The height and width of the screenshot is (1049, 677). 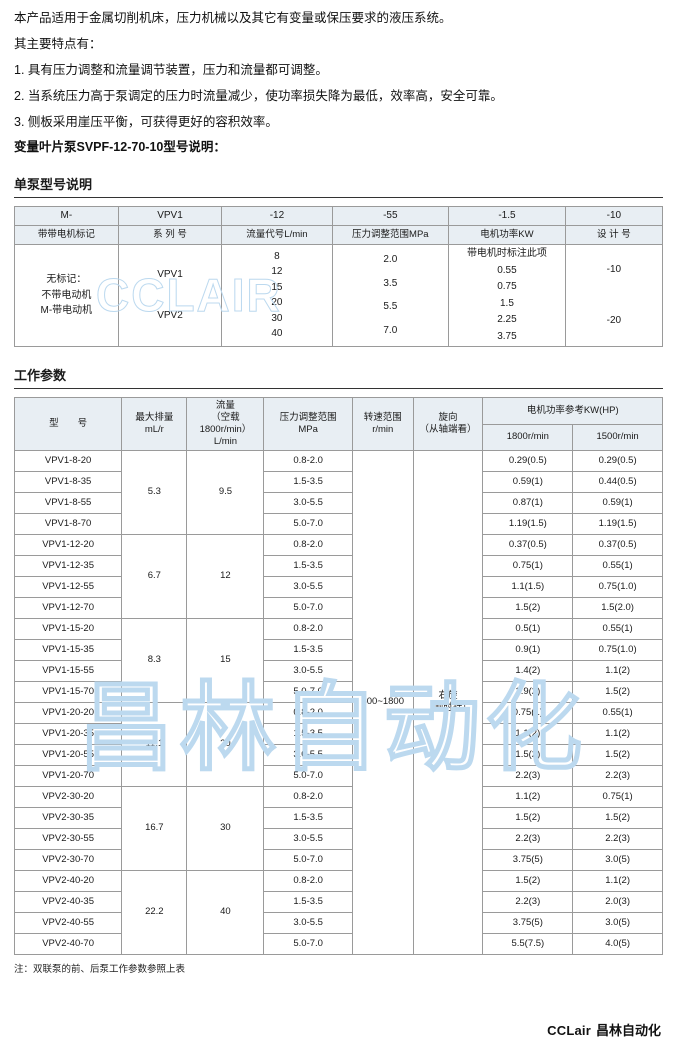 What do you see at coordinates (233, 18) in the screenshot?
I see `intro-paragraph-1: 本产品适用于金属切削机床，压力机械以及其它有变量或保压要求的液压系统。` at bounding box center [233, 18].